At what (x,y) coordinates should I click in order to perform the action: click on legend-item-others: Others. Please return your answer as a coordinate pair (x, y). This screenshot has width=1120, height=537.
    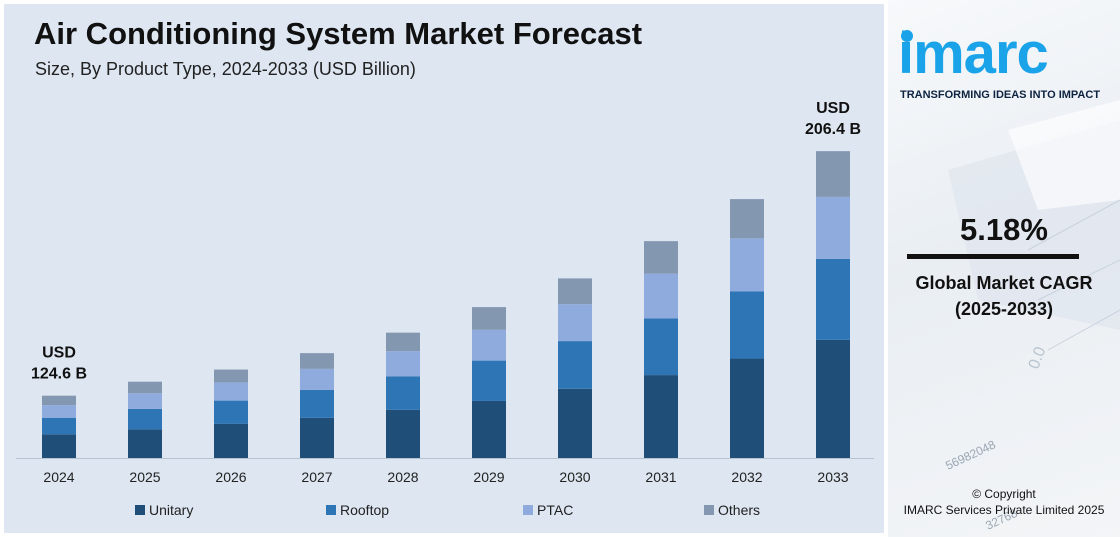
    Looking at the image, I should click on (732, 510).